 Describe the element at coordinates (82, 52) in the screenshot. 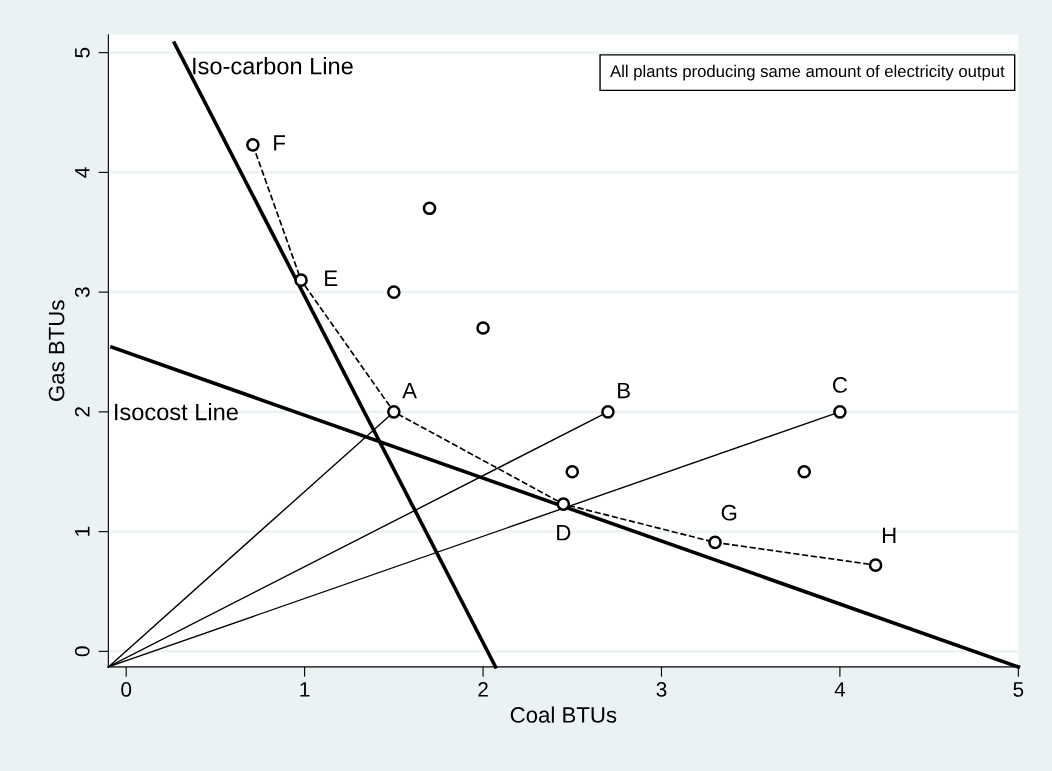

I see `y-tick-label: 5` at that location.